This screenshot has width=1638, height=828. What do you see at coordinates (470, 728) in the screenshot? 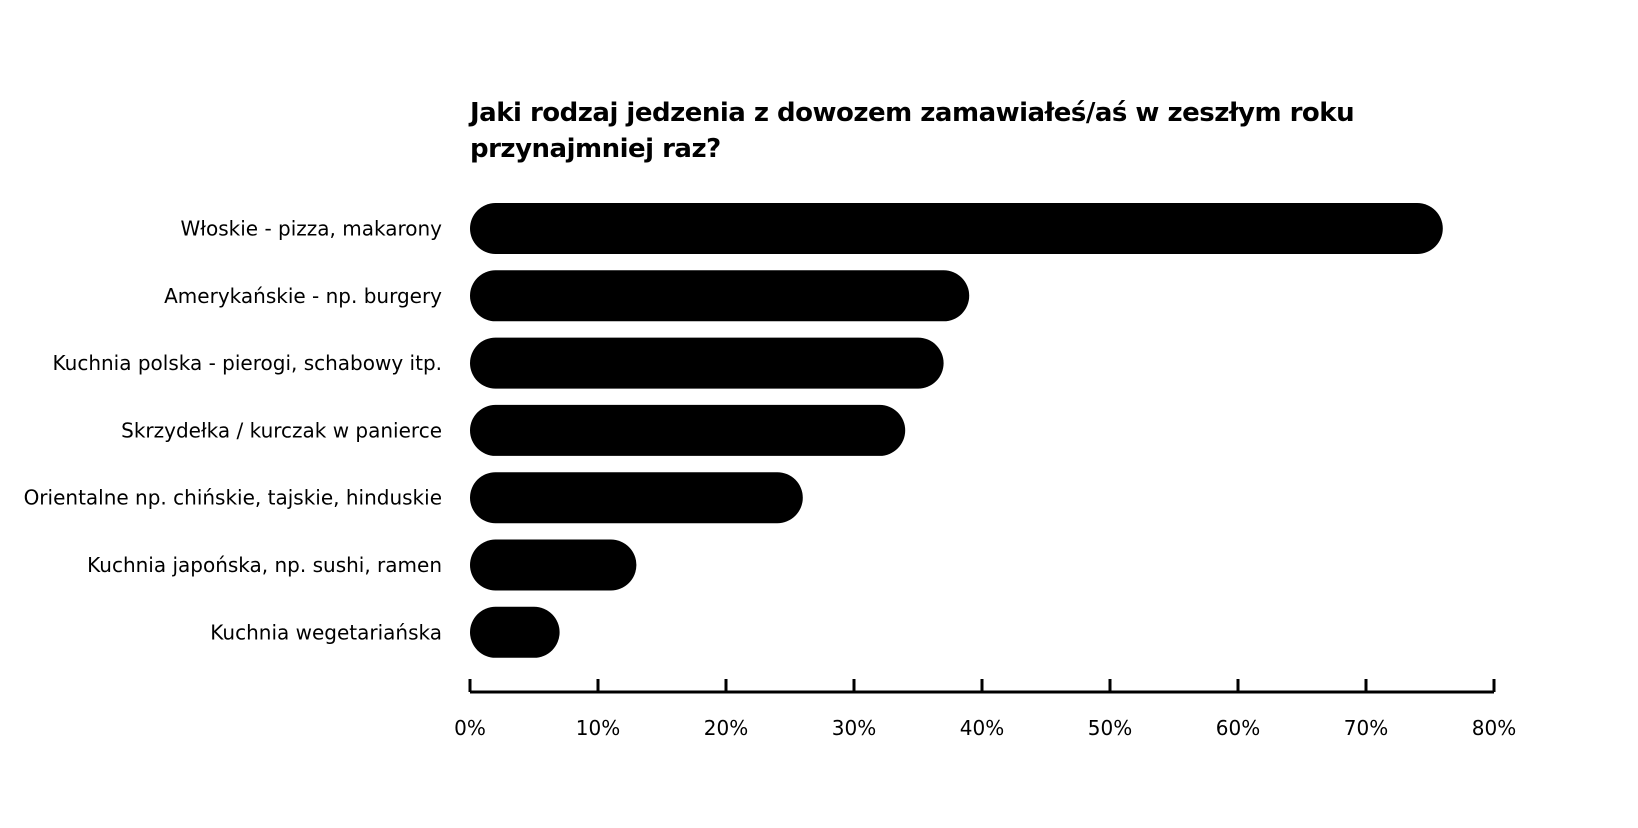
I see `x-tick-label: 0%` at bounding box center [470, 728].